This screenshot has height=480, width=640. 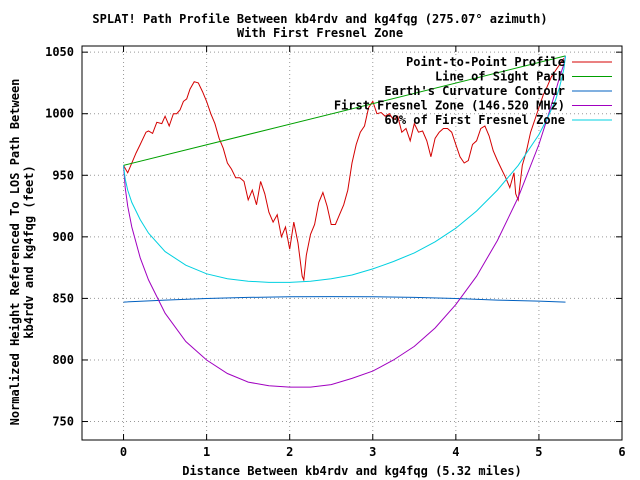 I want to click on x-tick-label: 4, so click(x=455, y=452).